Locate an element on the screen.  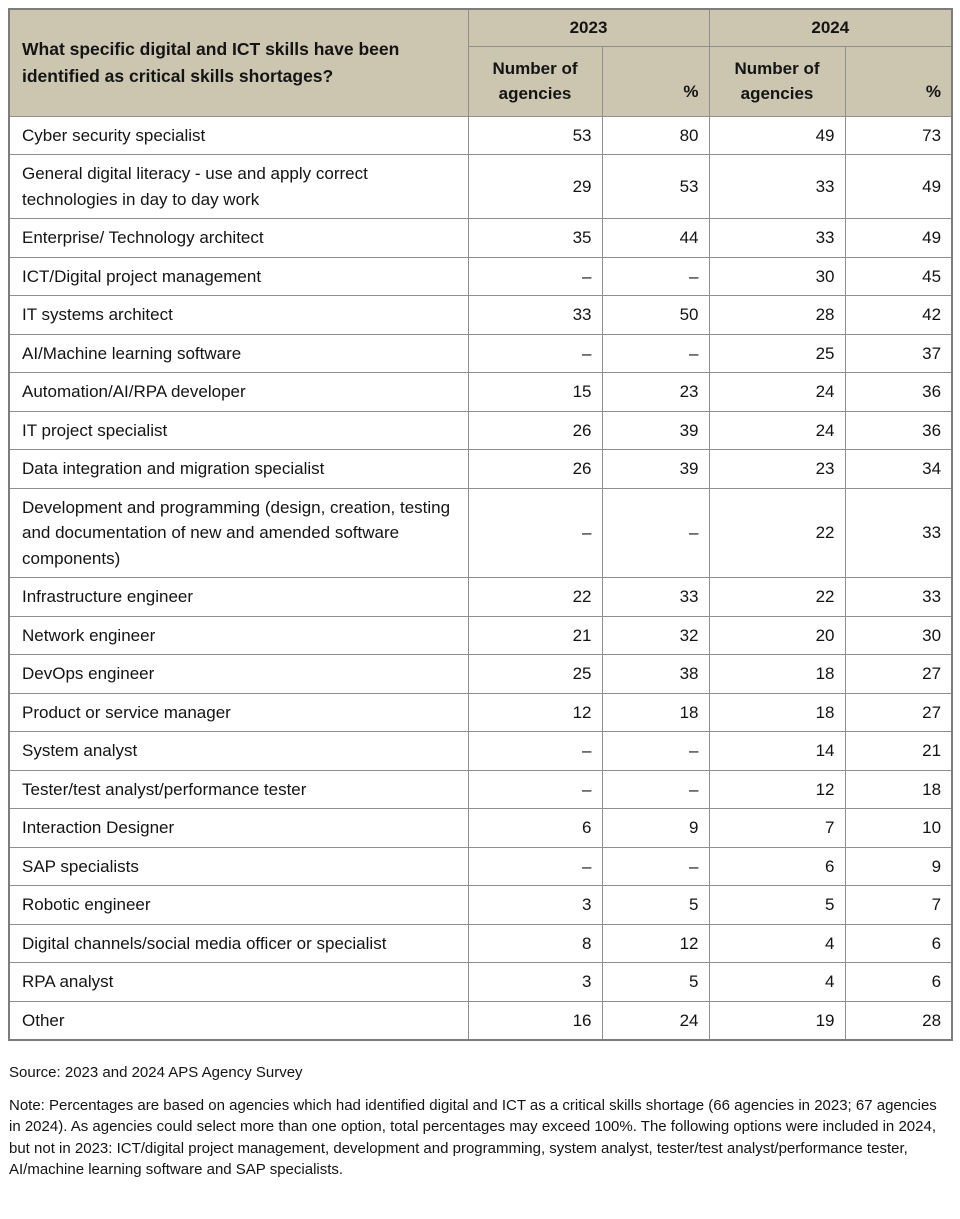
col-header-number-2023: Number of agencies is located at coordinates (535, 81).